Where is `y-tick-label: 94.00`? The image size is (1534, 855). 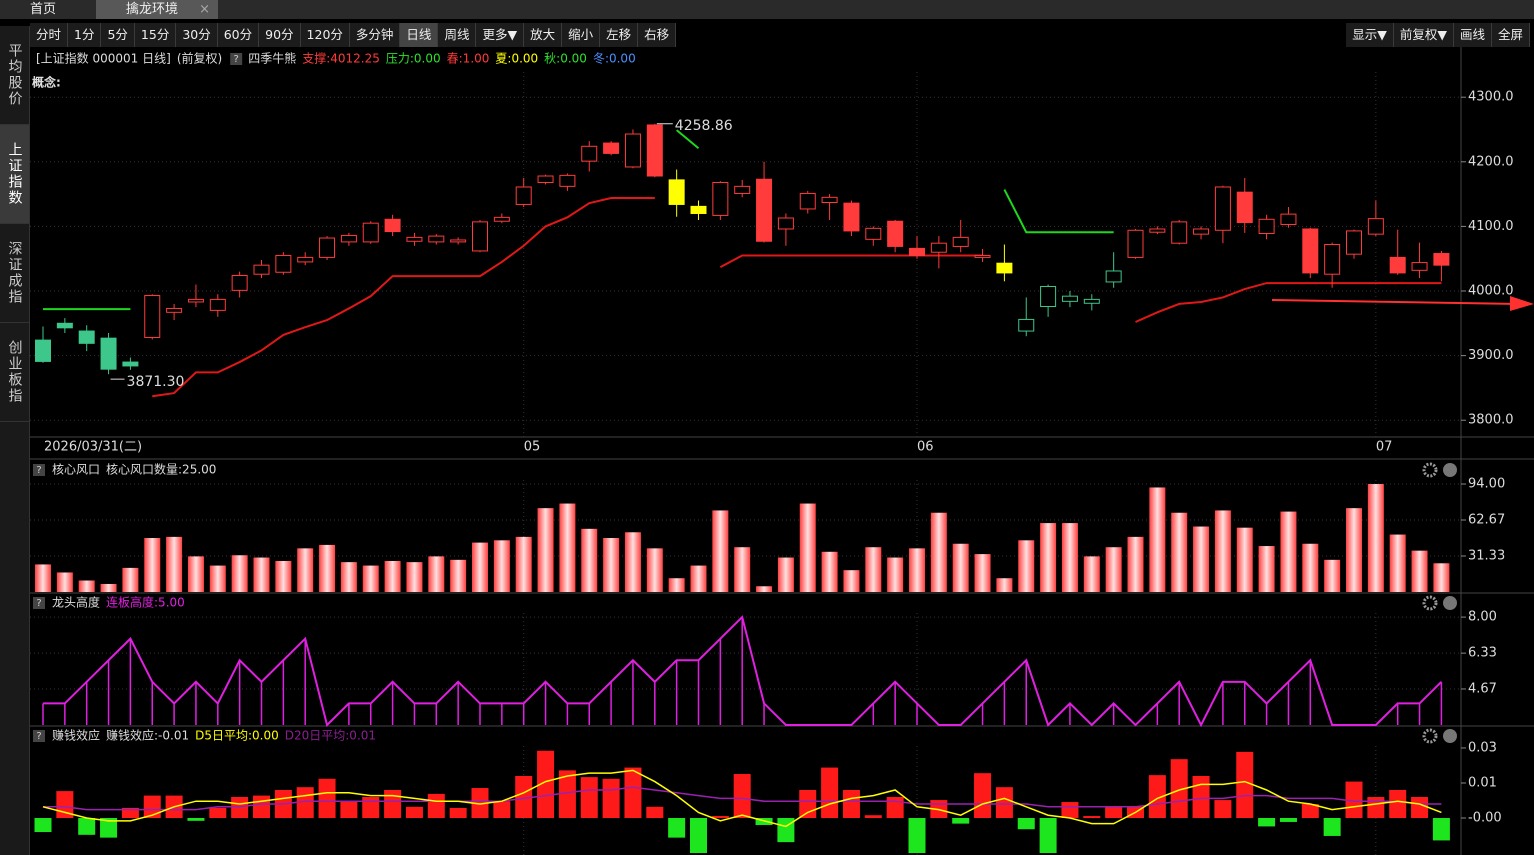
y-tick-label: 94.00 is located at coordinates (1486, 484).